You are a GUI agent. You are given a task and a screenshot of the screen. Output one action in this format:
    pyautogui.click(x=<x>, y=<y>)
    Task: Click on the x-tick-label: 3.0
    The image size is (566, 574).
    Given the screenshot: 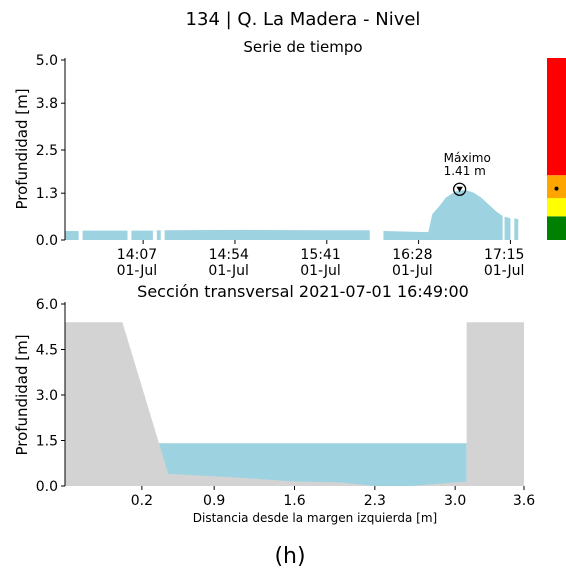 What is the action you would take?
    pyautogui.click(x=455, y=501)
    